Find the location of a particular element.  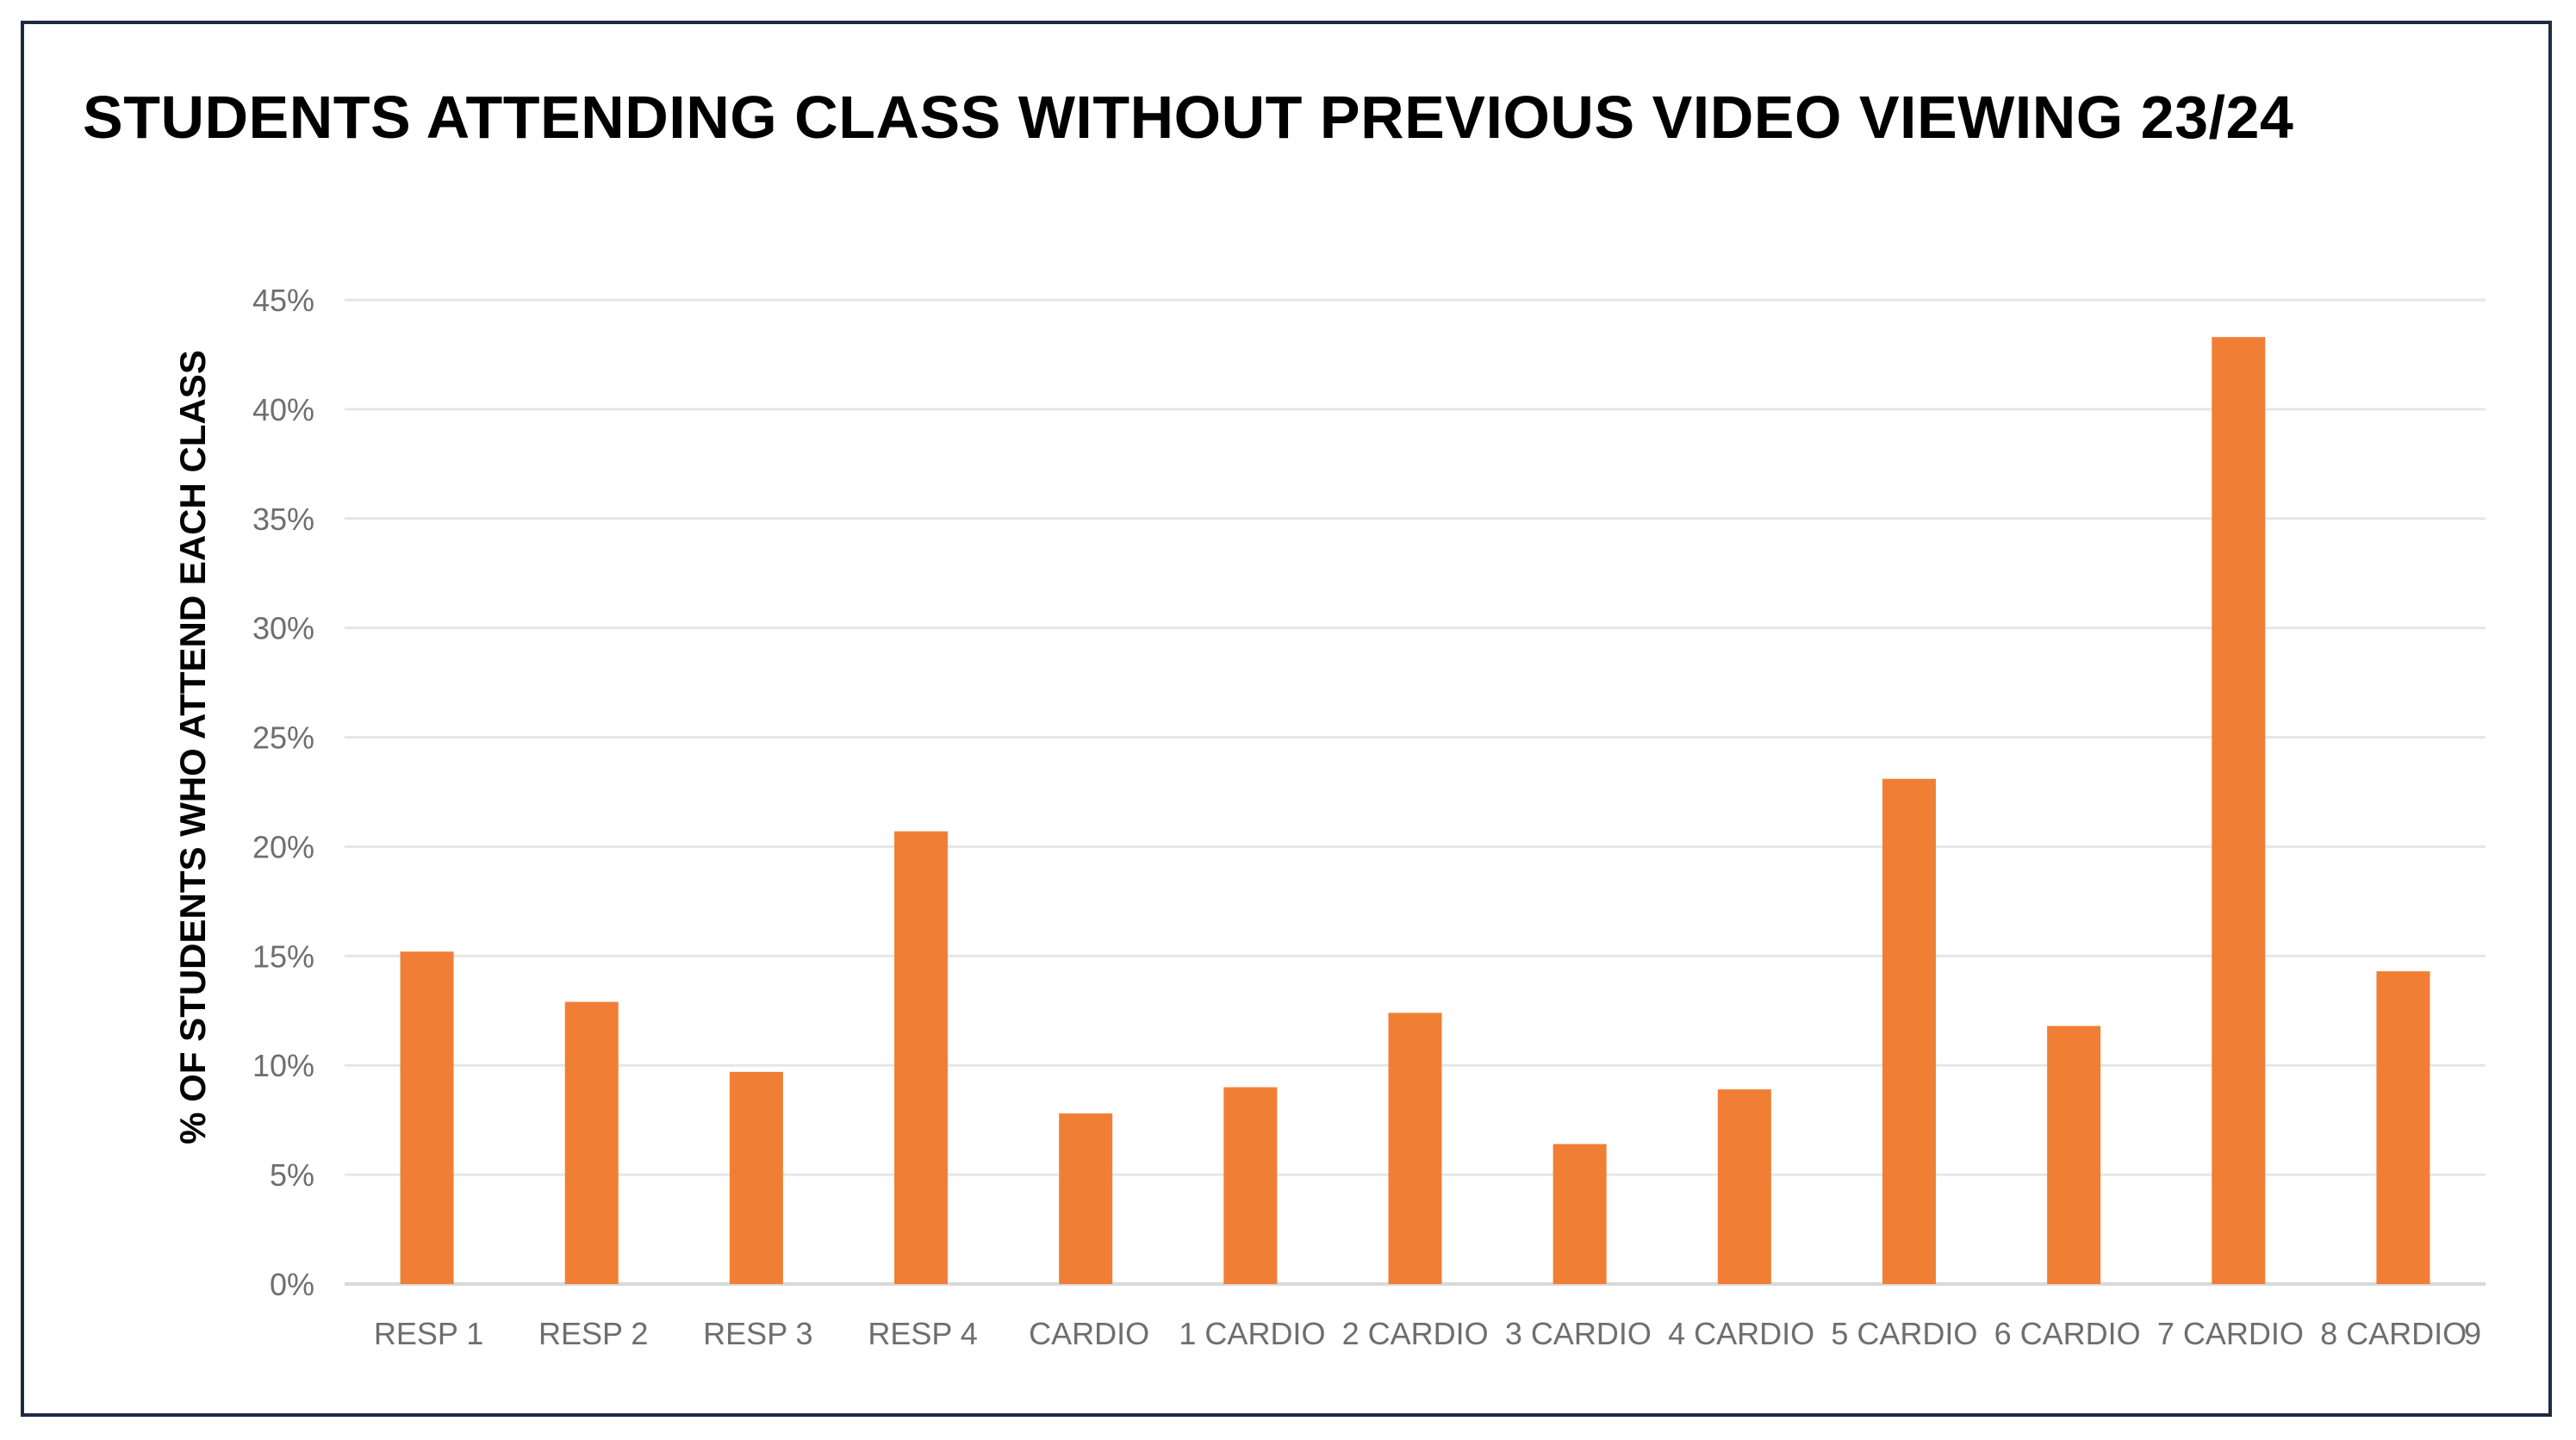

y-tick-label: 40% is located at coordinates (283, 409).